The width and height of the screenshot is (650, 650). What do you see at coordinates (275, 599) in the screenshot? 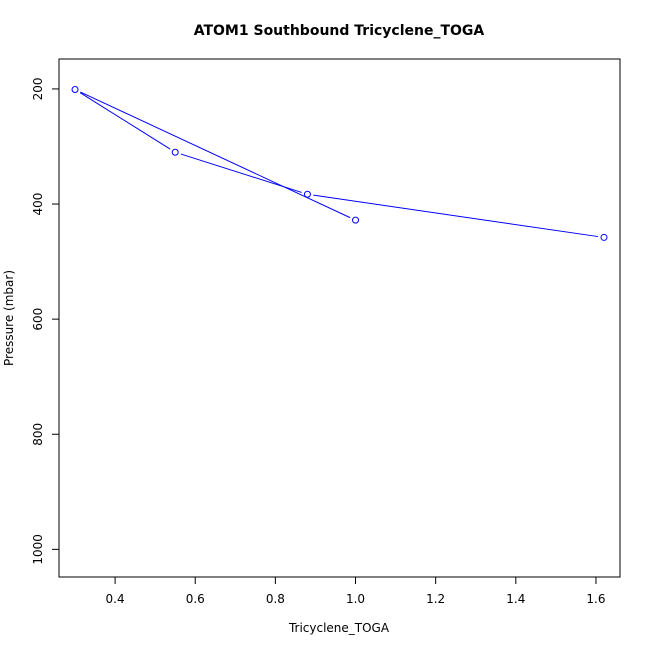
I see `x-tick-label: 0.8` at bounding box center [275, 599].